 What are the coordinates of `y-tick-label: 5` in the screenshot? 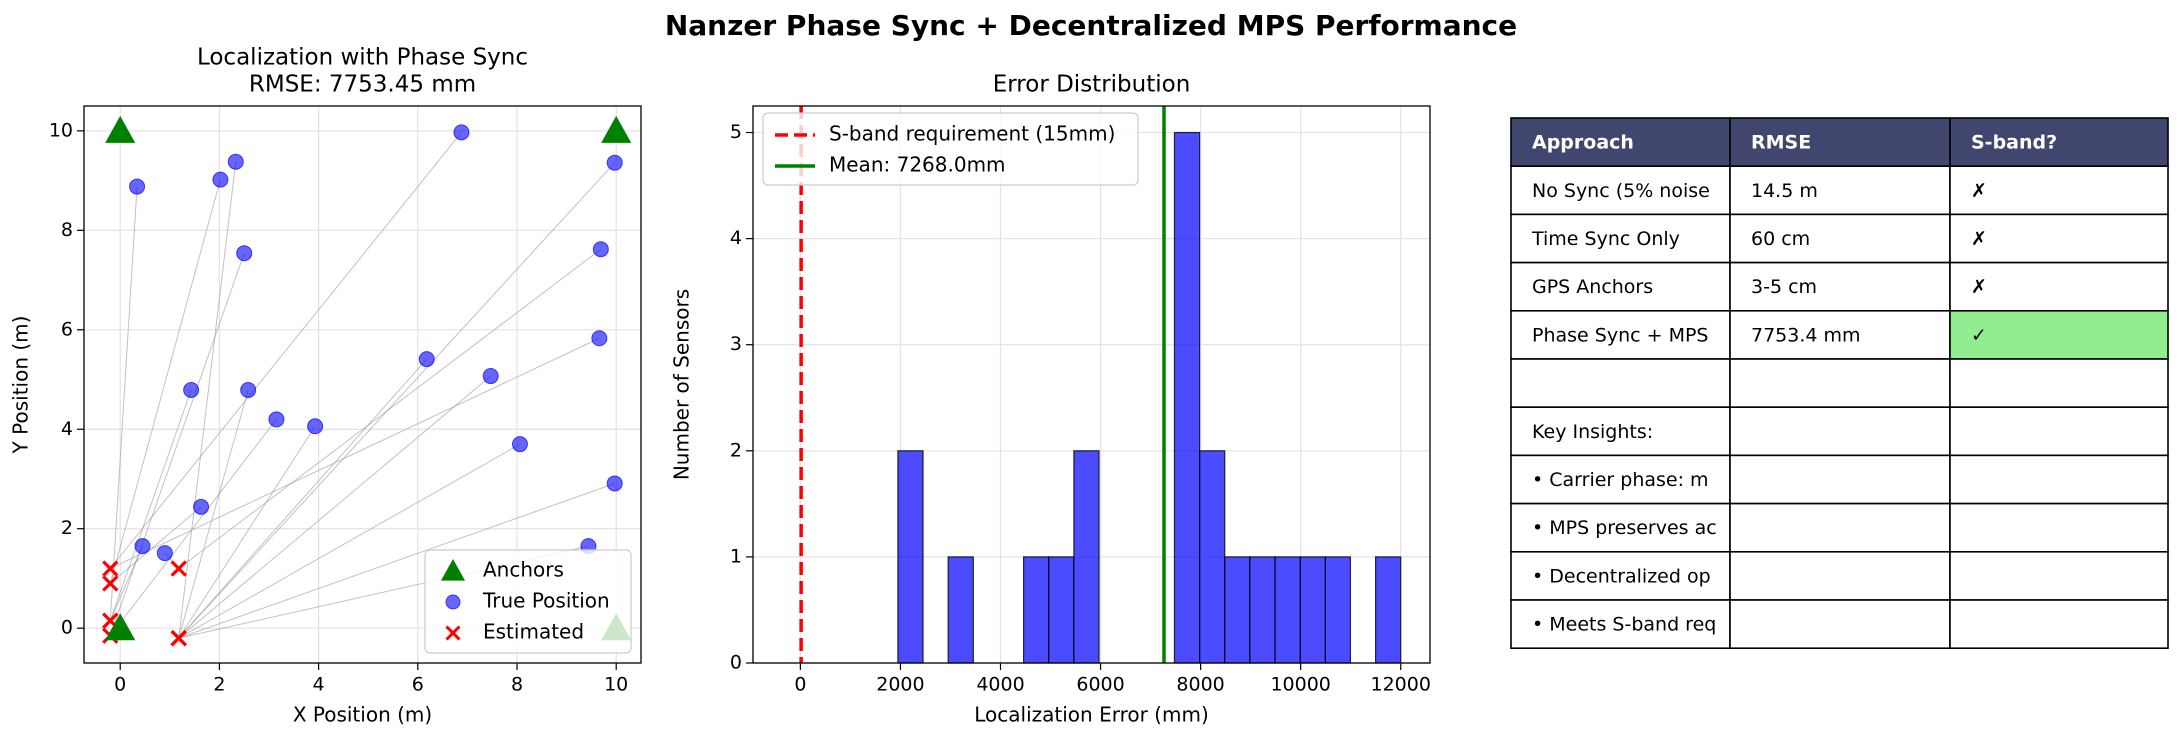 It's located at (736, 132).